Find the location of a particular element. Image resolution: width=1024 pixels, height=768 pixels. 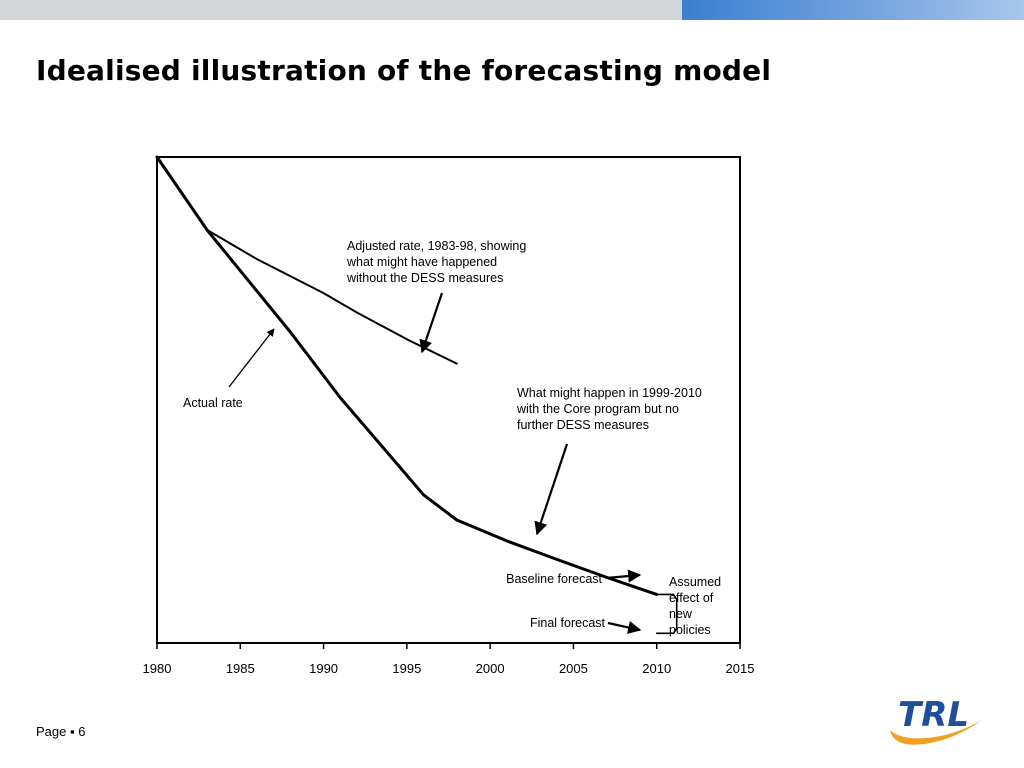

annotation-baseline: Baseline forecast is located at coordinates (554, 579).